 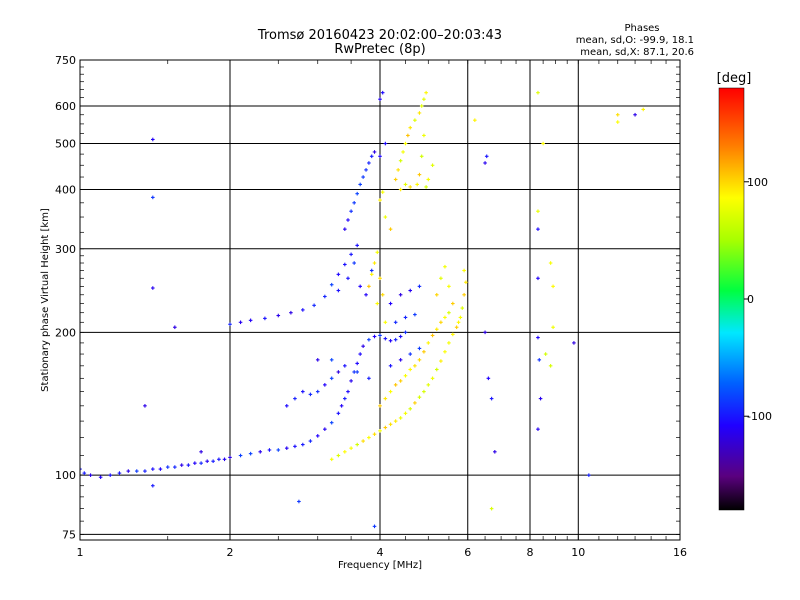 What do you see at coordinates (230, 552) in the screenshot?
I see `x-tick-label: 2` at bounding box center [230, 552].